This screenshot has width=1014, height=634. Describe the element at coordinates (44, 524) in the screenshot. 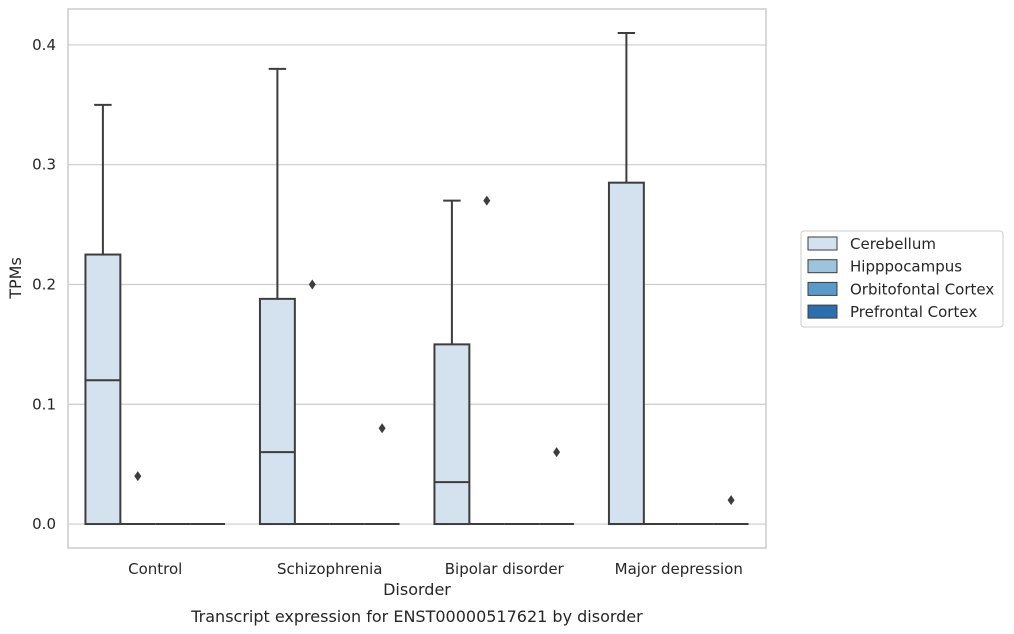

I see `y-tick-label: 0.0` at that location.